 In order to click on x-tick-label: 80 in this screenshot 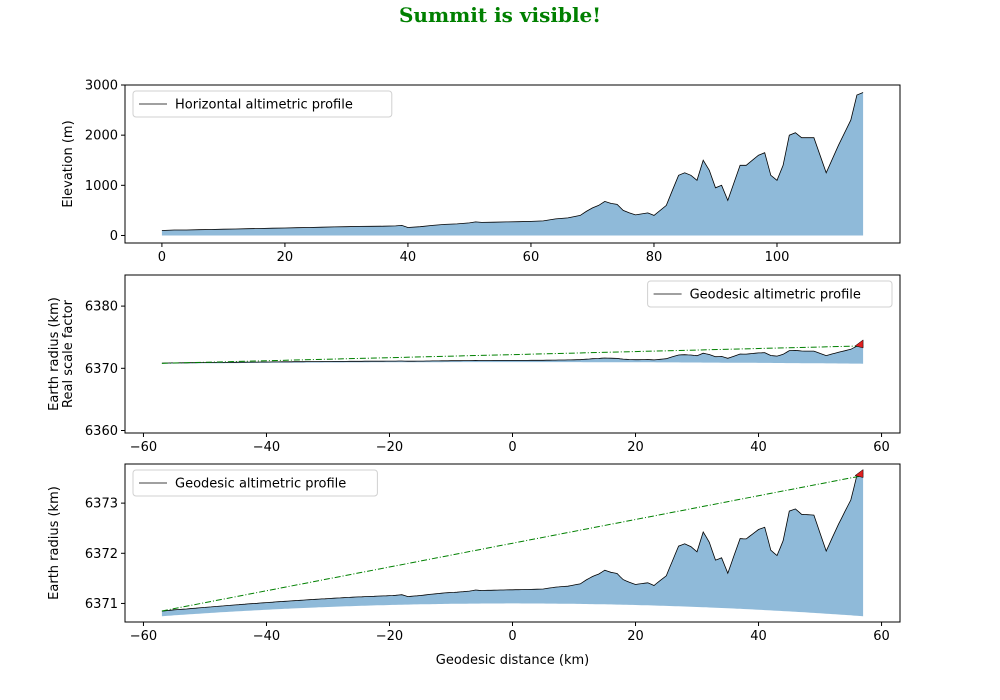, I will do `click(654, 257)`.